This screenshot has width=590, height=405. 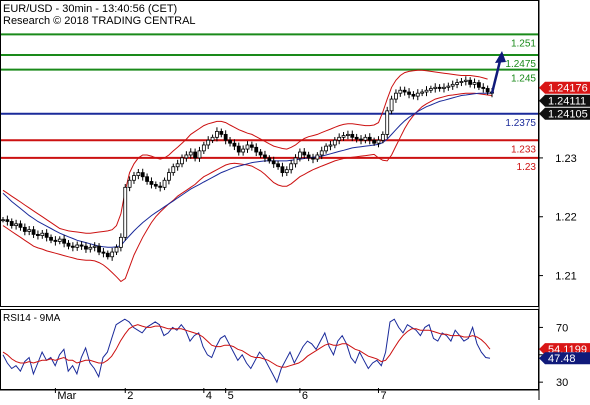 I want to click on rsi-tag-label: 47.48, so click(x=562, y=359).